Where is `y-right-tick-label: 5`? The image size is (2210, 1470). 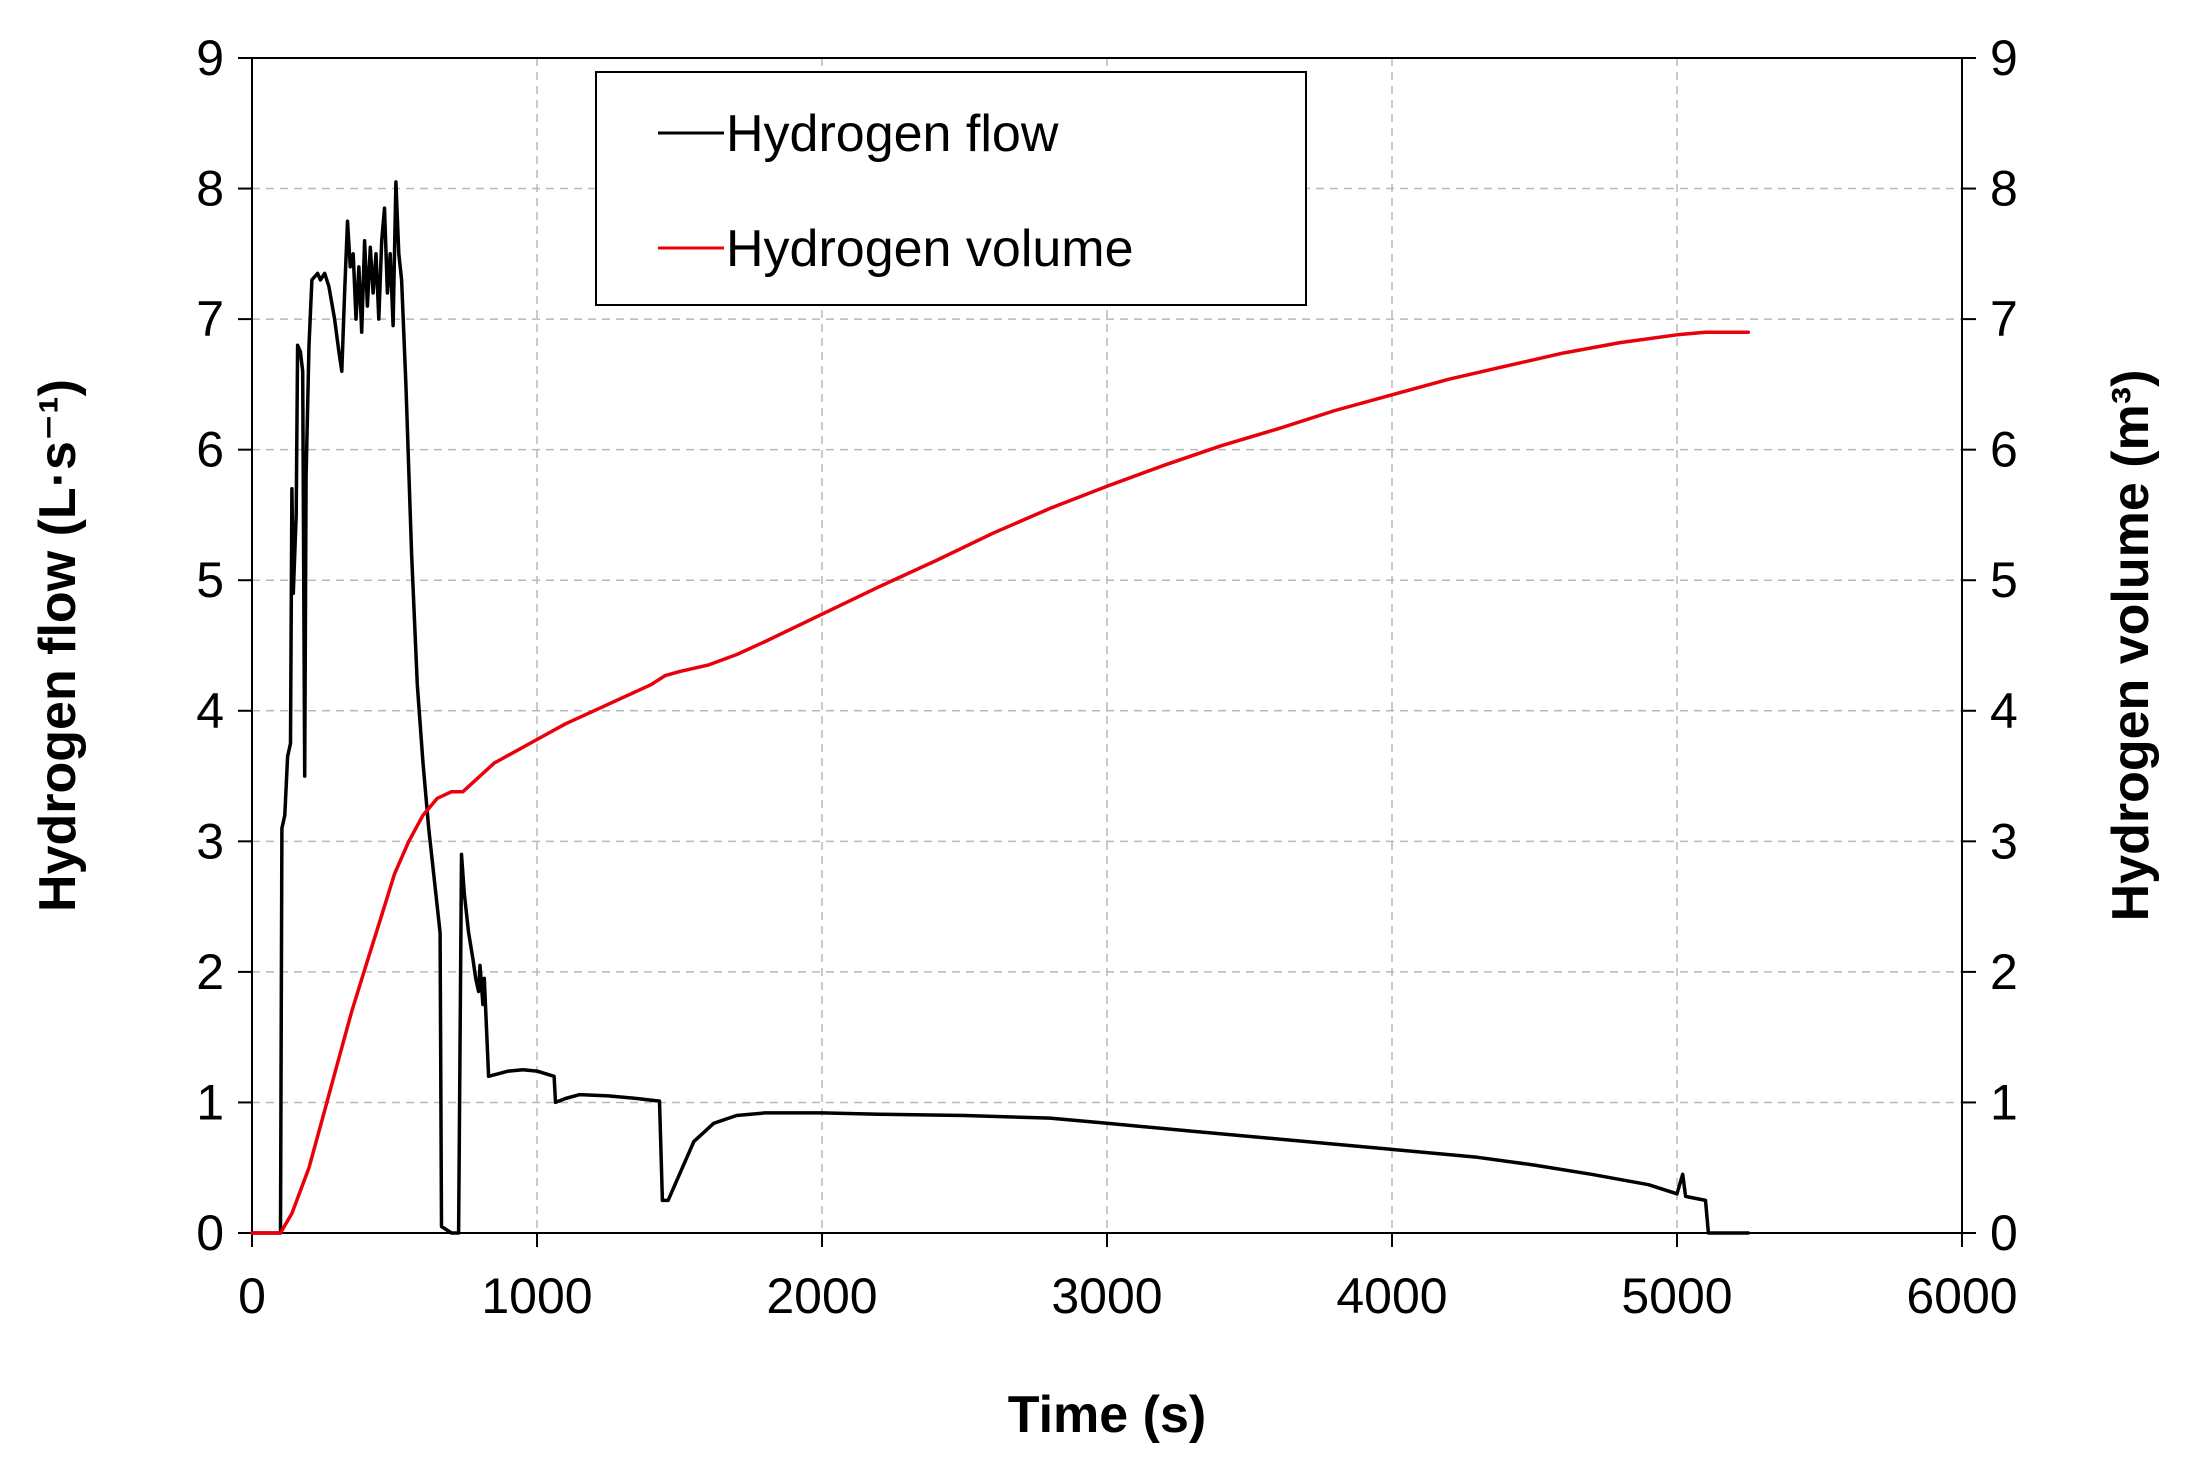 y-right-tick-label: 5 is located at coordinates (2004, 580).